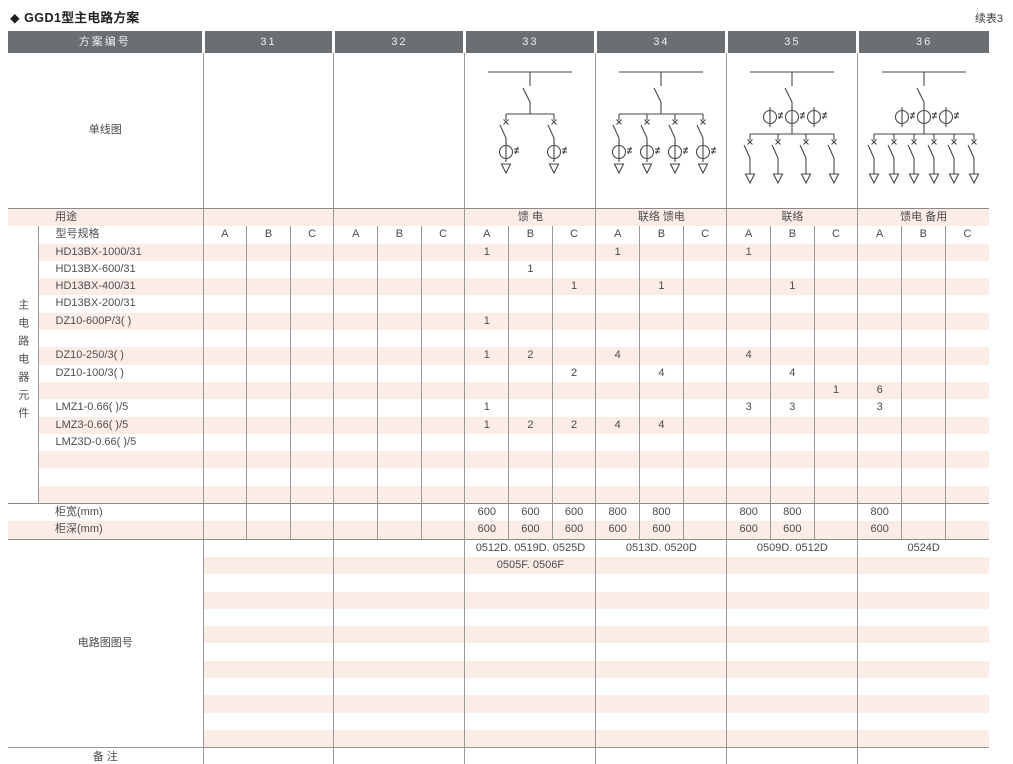  I want to click on qty-cell-34A: 4, so click(617, 356).